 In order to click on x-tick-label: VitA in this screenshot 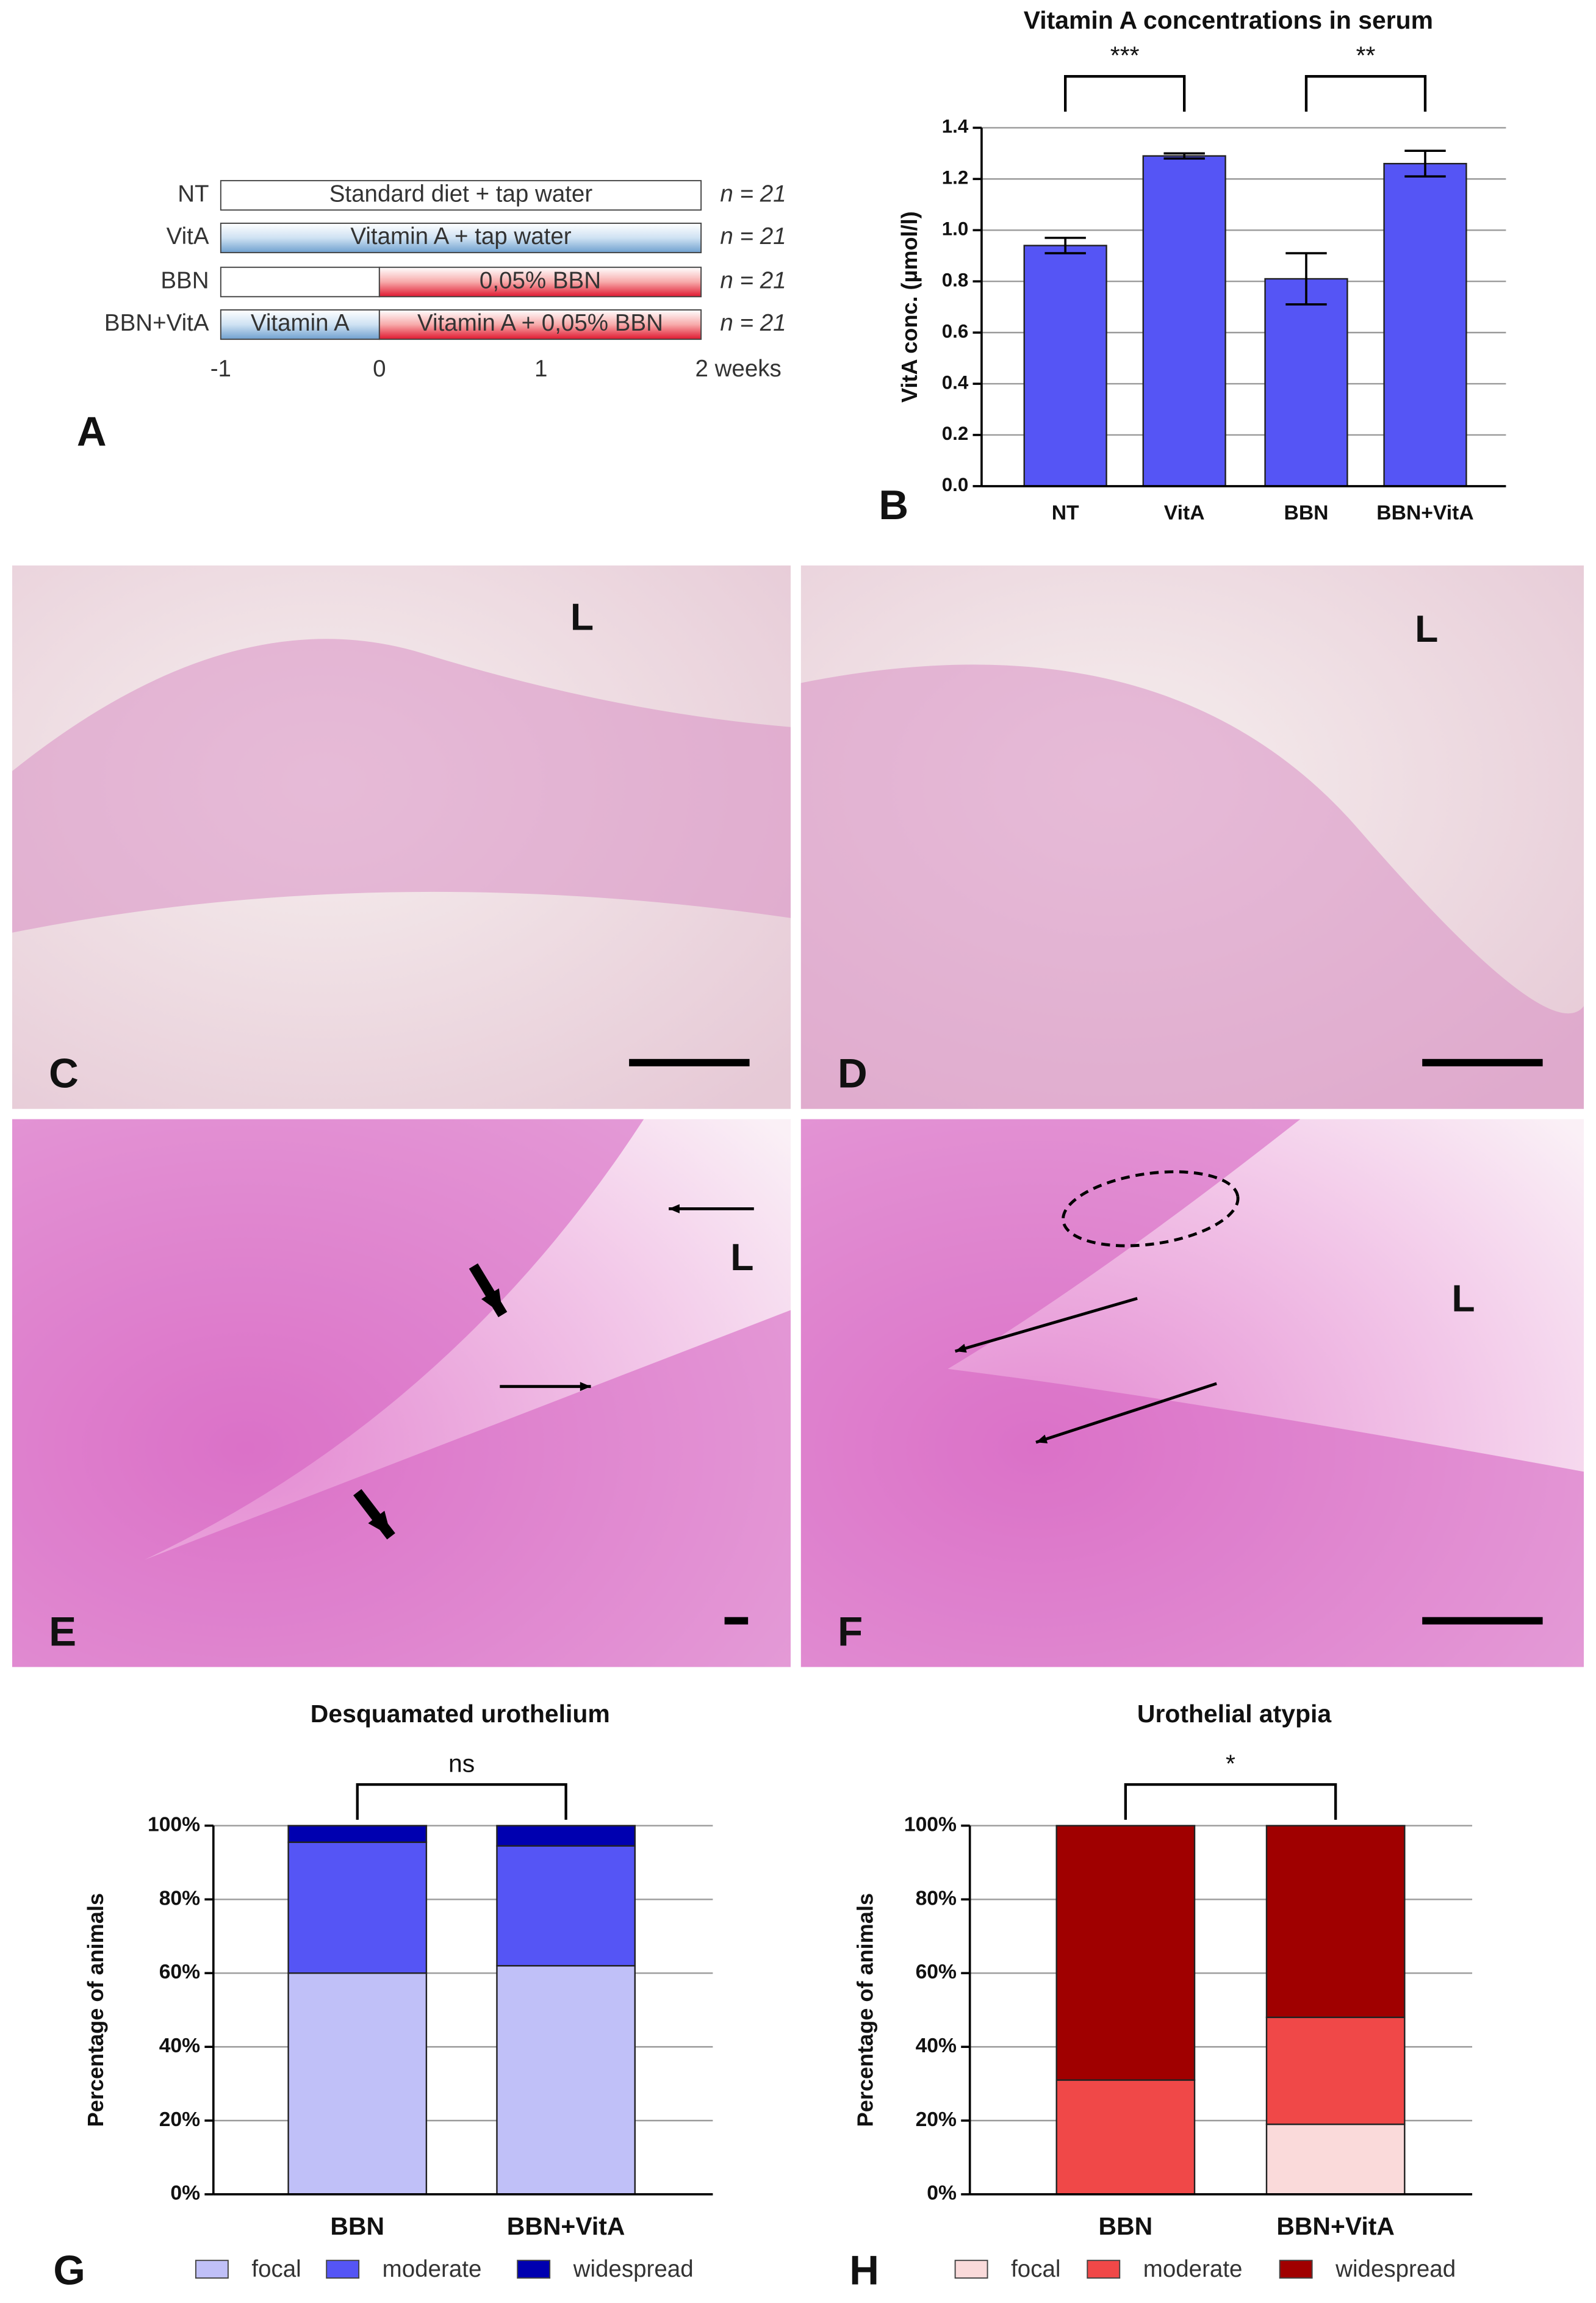, I will do `click(1184, 513)`.